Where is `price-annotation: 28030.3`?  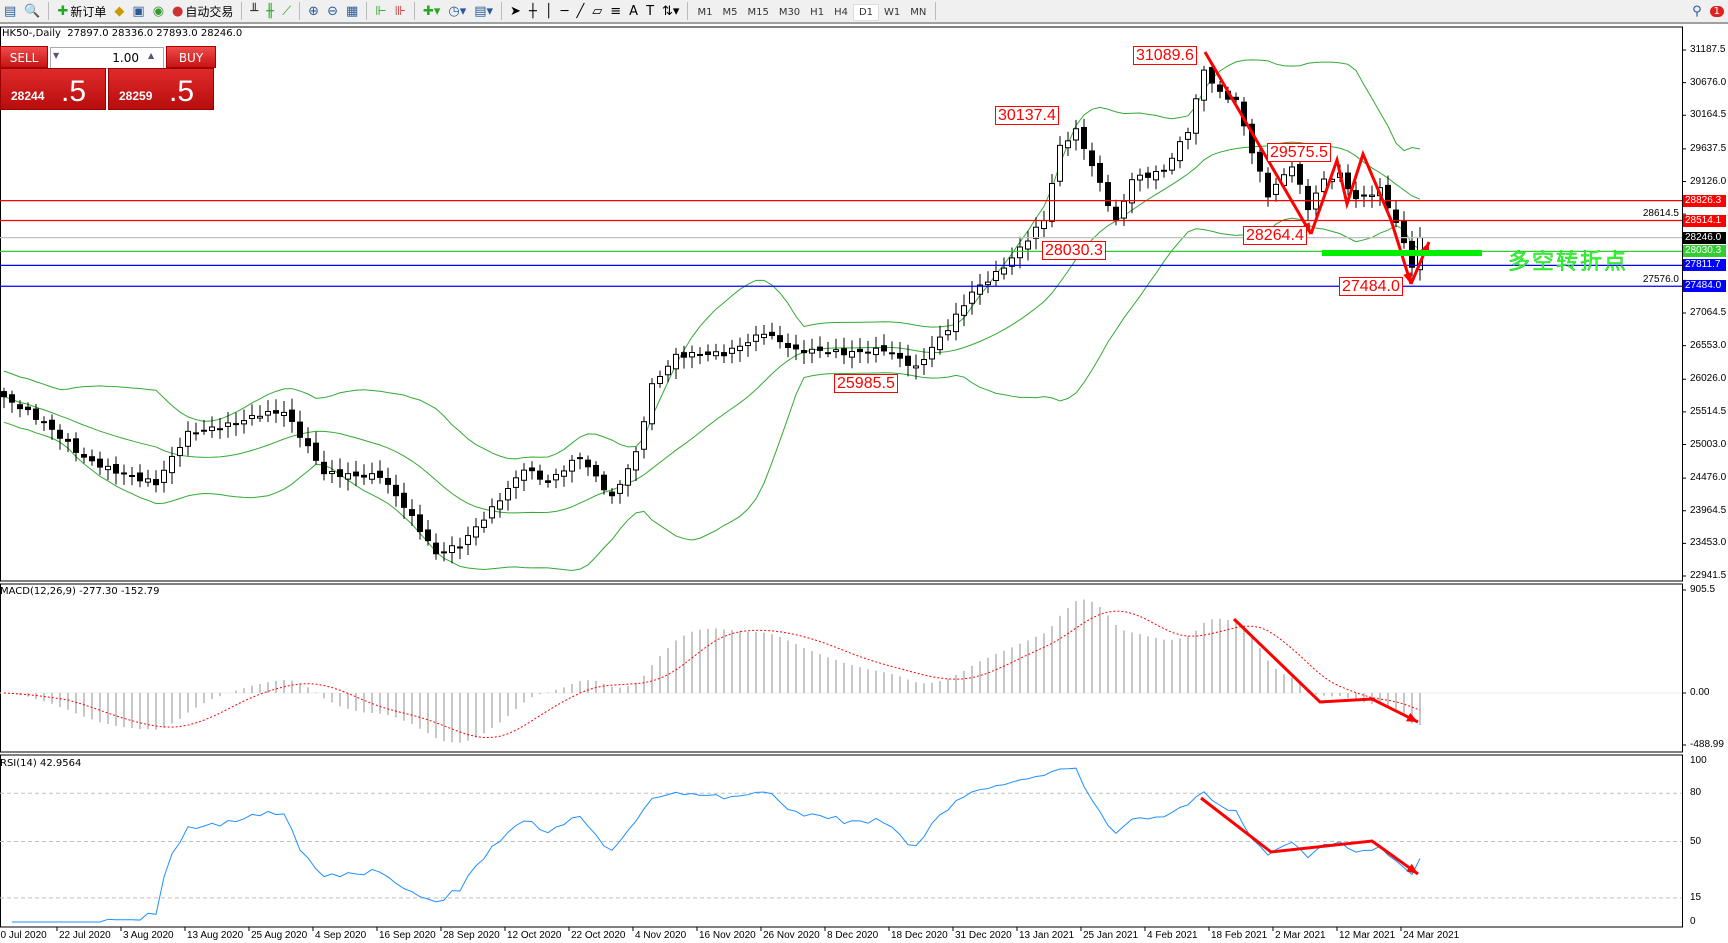 price-annotation: 28030.3 is located at coordinates (1074, 250).